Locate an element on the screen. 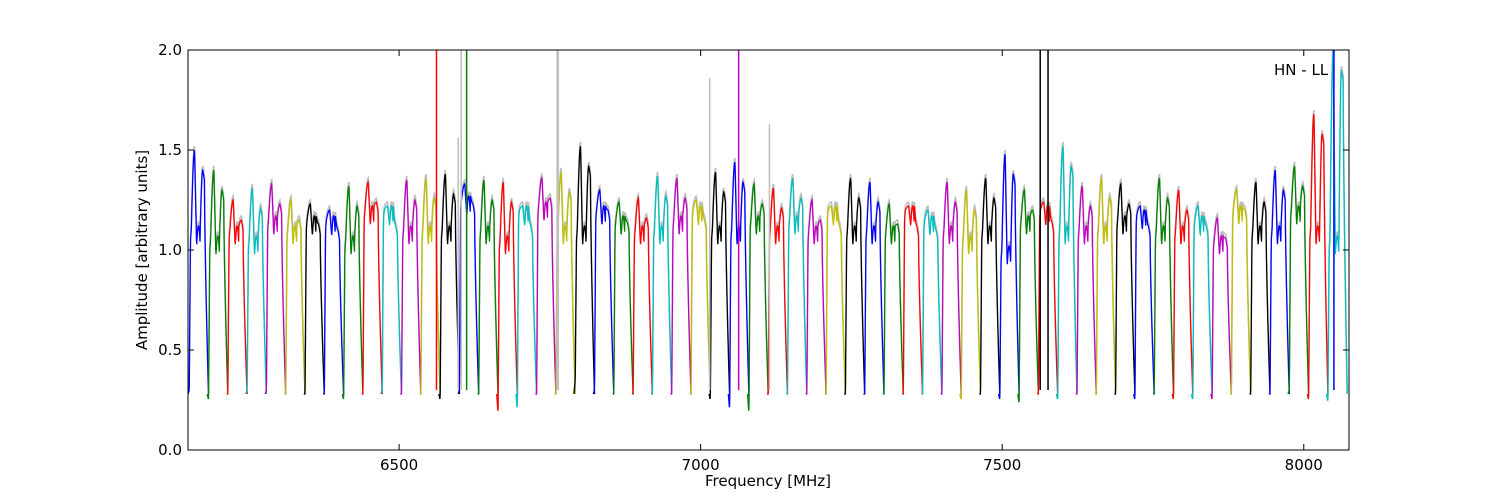 The height and width of the screenshot is (500, 1500). y-tick-label: 1.5 is located at coordinates (170, 150).